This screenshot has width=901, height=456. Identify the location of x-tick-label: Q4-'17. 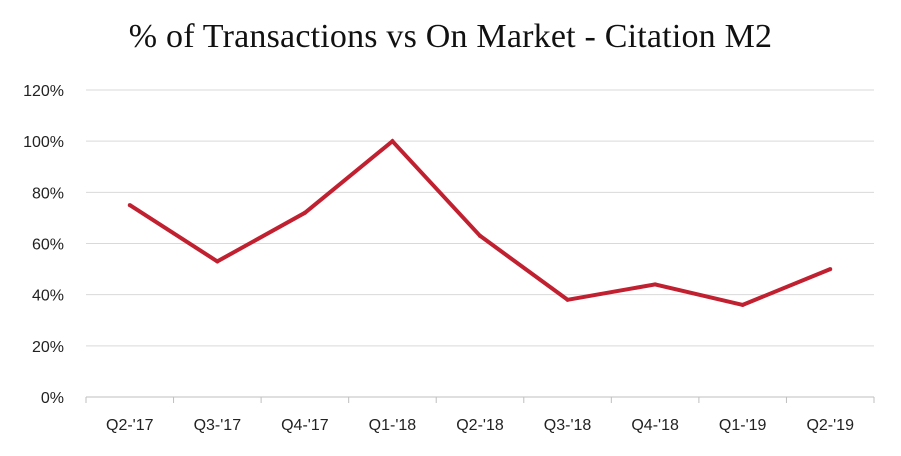
(305, 425).